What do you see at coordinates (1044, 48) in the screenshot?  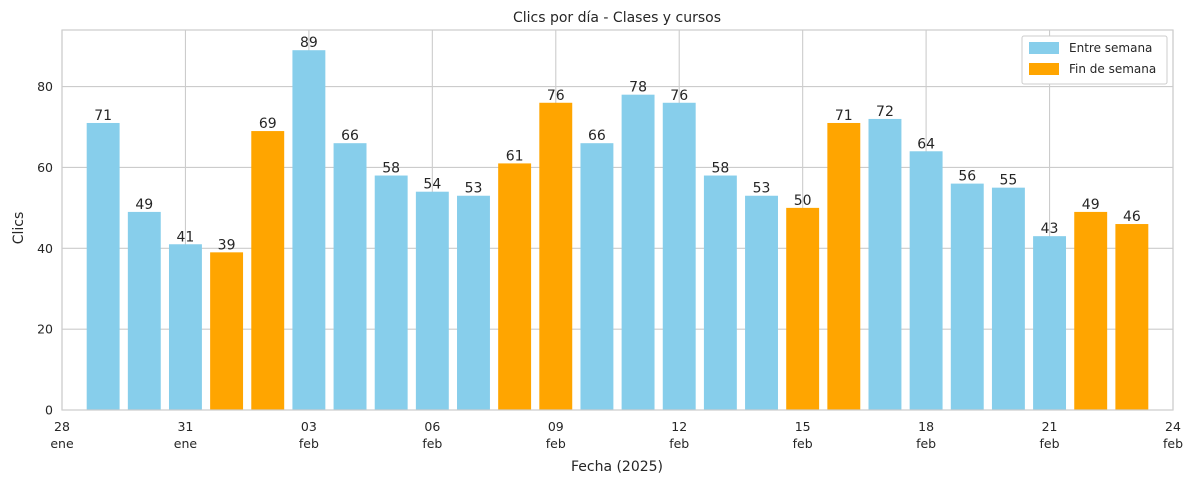 I see `legend-swatch-entre-semana` at bounding box center [1044, 48].